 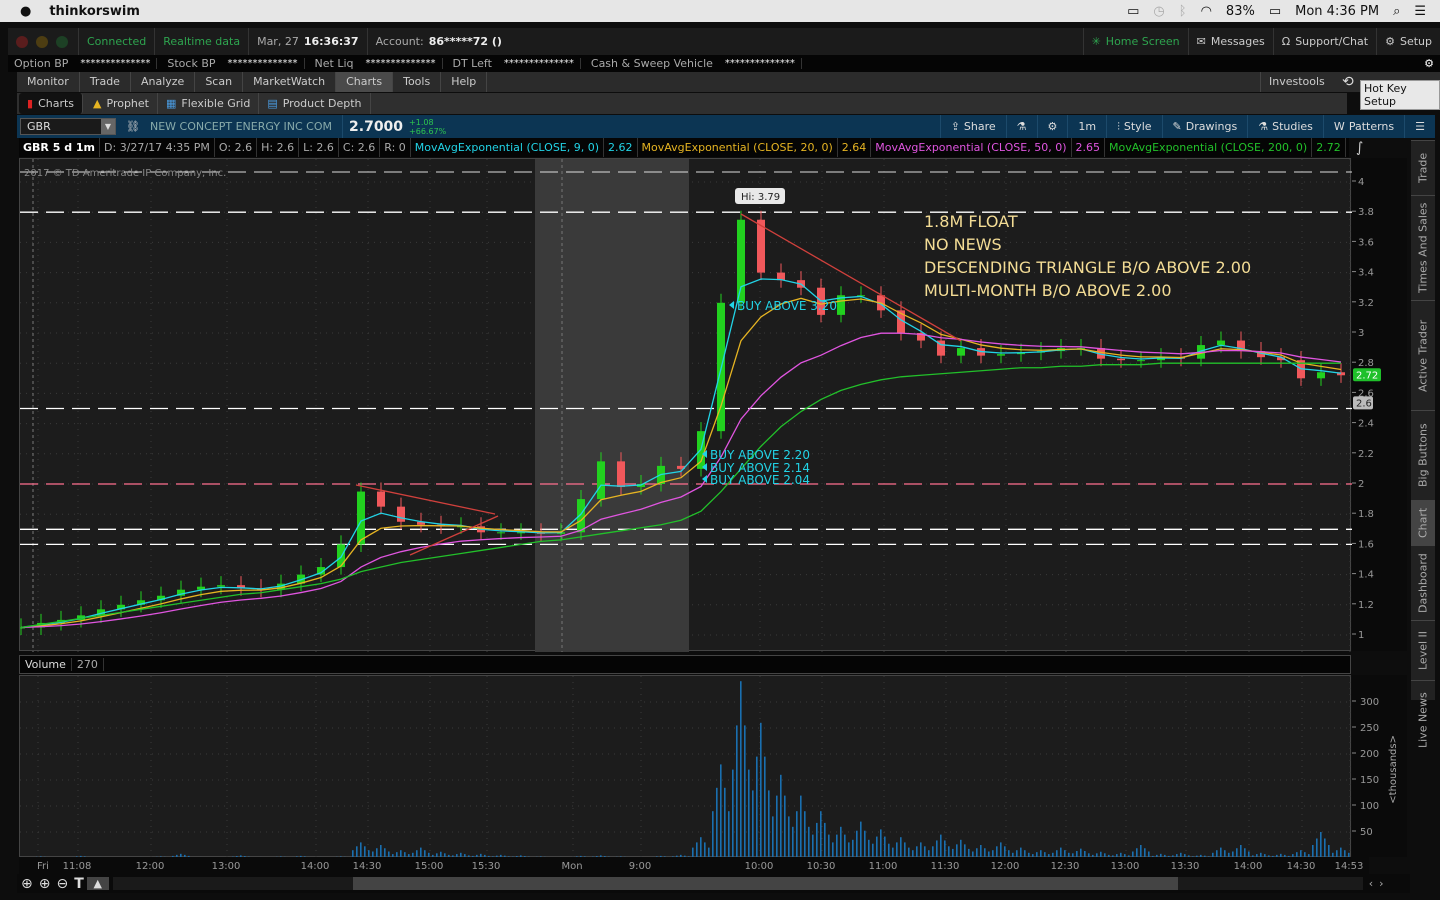 I want to click on tab-scan: Scan, so click(x=219, y=82).